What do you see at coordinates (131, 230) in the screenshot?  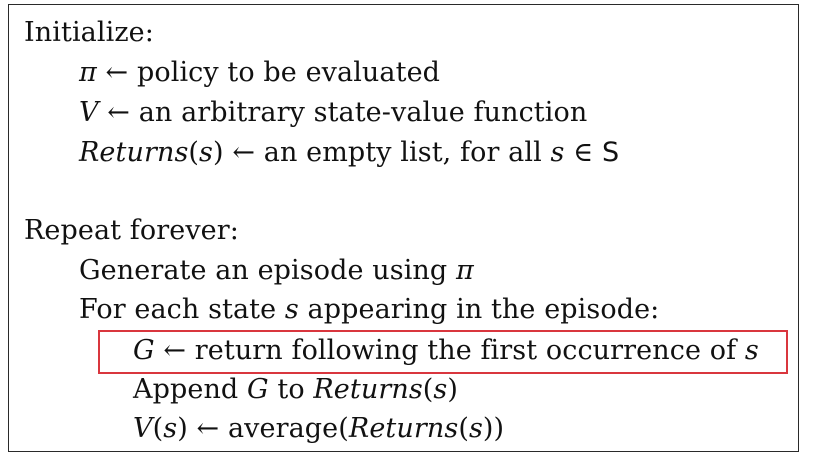 I see `loop-header: Repeat forever:` at bounding box center [131, 230].